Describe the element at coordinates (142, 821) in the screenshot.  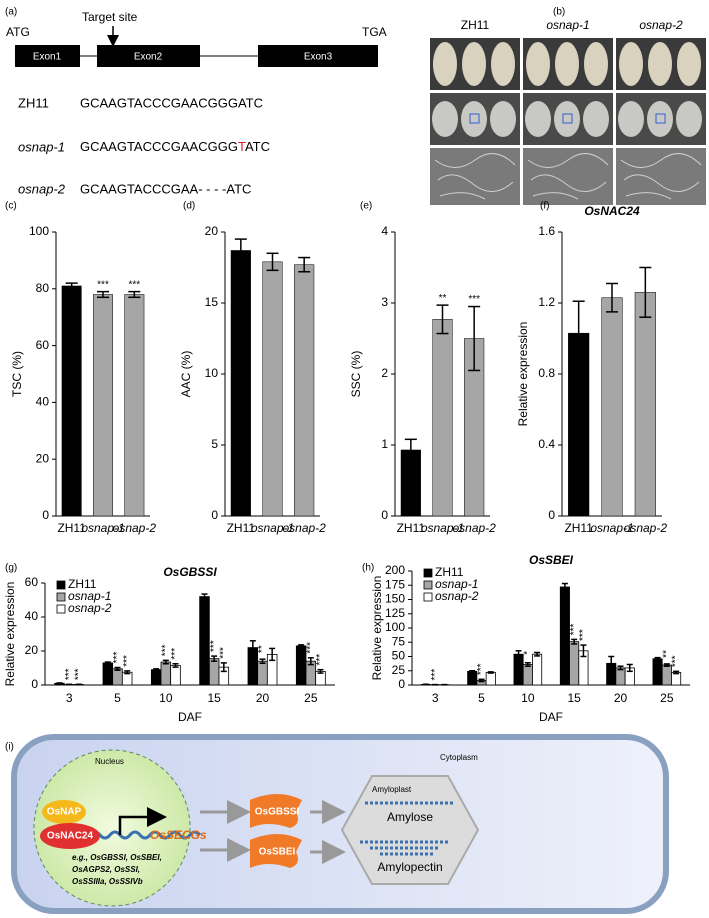
I see `transcription-arrow` at that location.